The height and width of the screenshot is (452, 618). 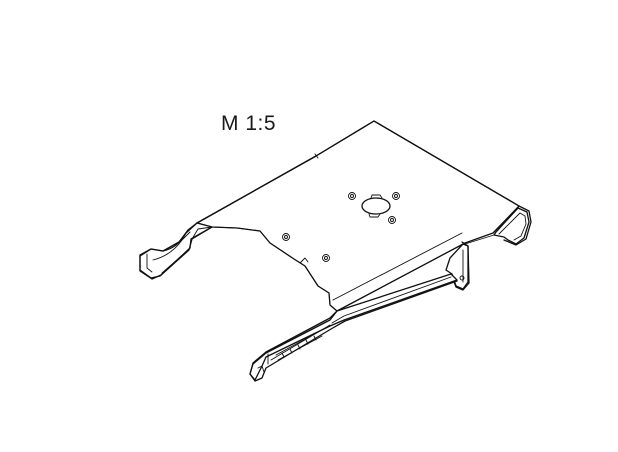 I want to click on scale-label: M 1:5, so click(x=249, y=123).